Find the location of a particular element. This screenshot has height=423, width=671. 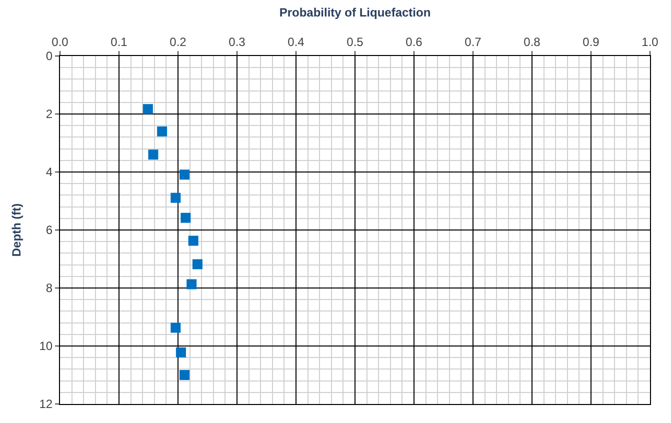

y-tick-label: 12 is located at coordinates (46, 404).